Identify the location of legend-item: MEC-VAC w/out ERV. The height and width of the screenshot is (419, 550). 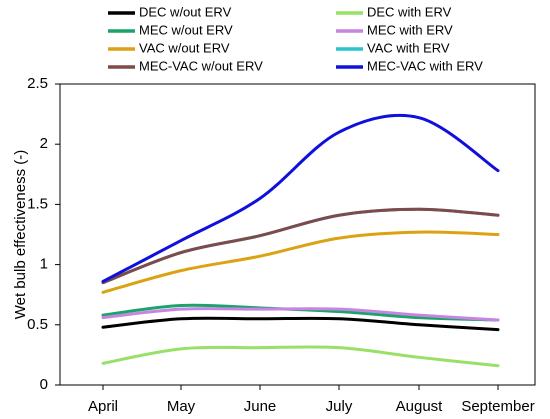
(185, 65).